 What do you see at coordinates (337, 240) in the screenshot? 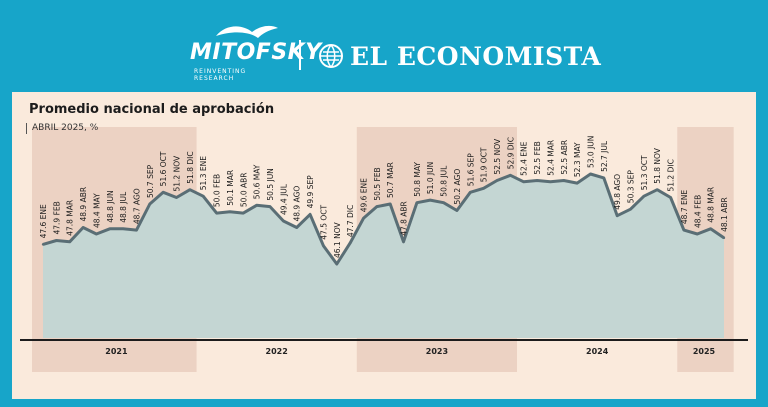
I see `data-label: 46.1 NOV` at bounding box center [337, 240].